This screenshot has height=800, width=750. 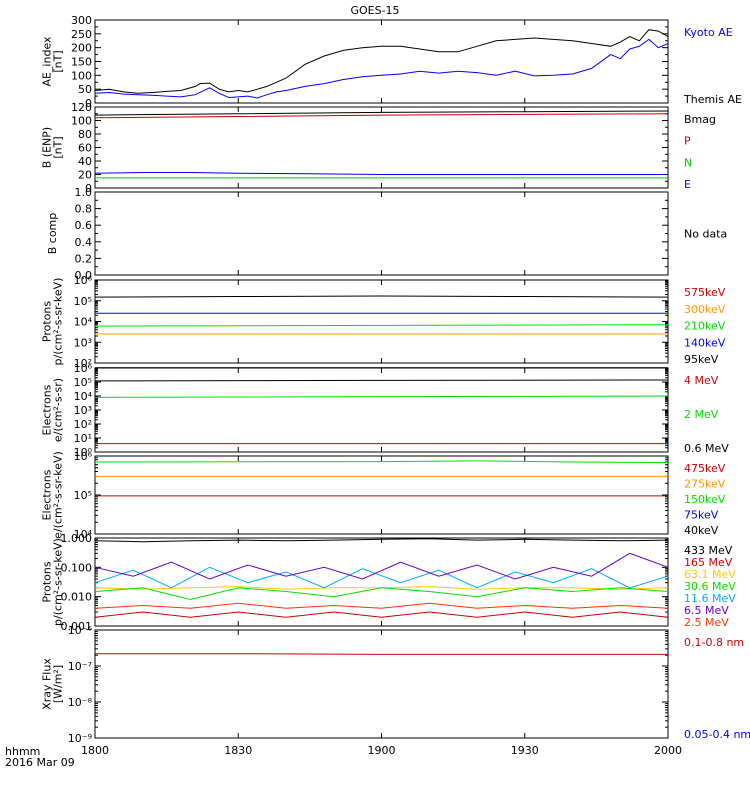 What do you see at coordinates (83, 452) in the screenshot?
I see `y-tick-label: 10⁰` at bounding box center [83, 452].